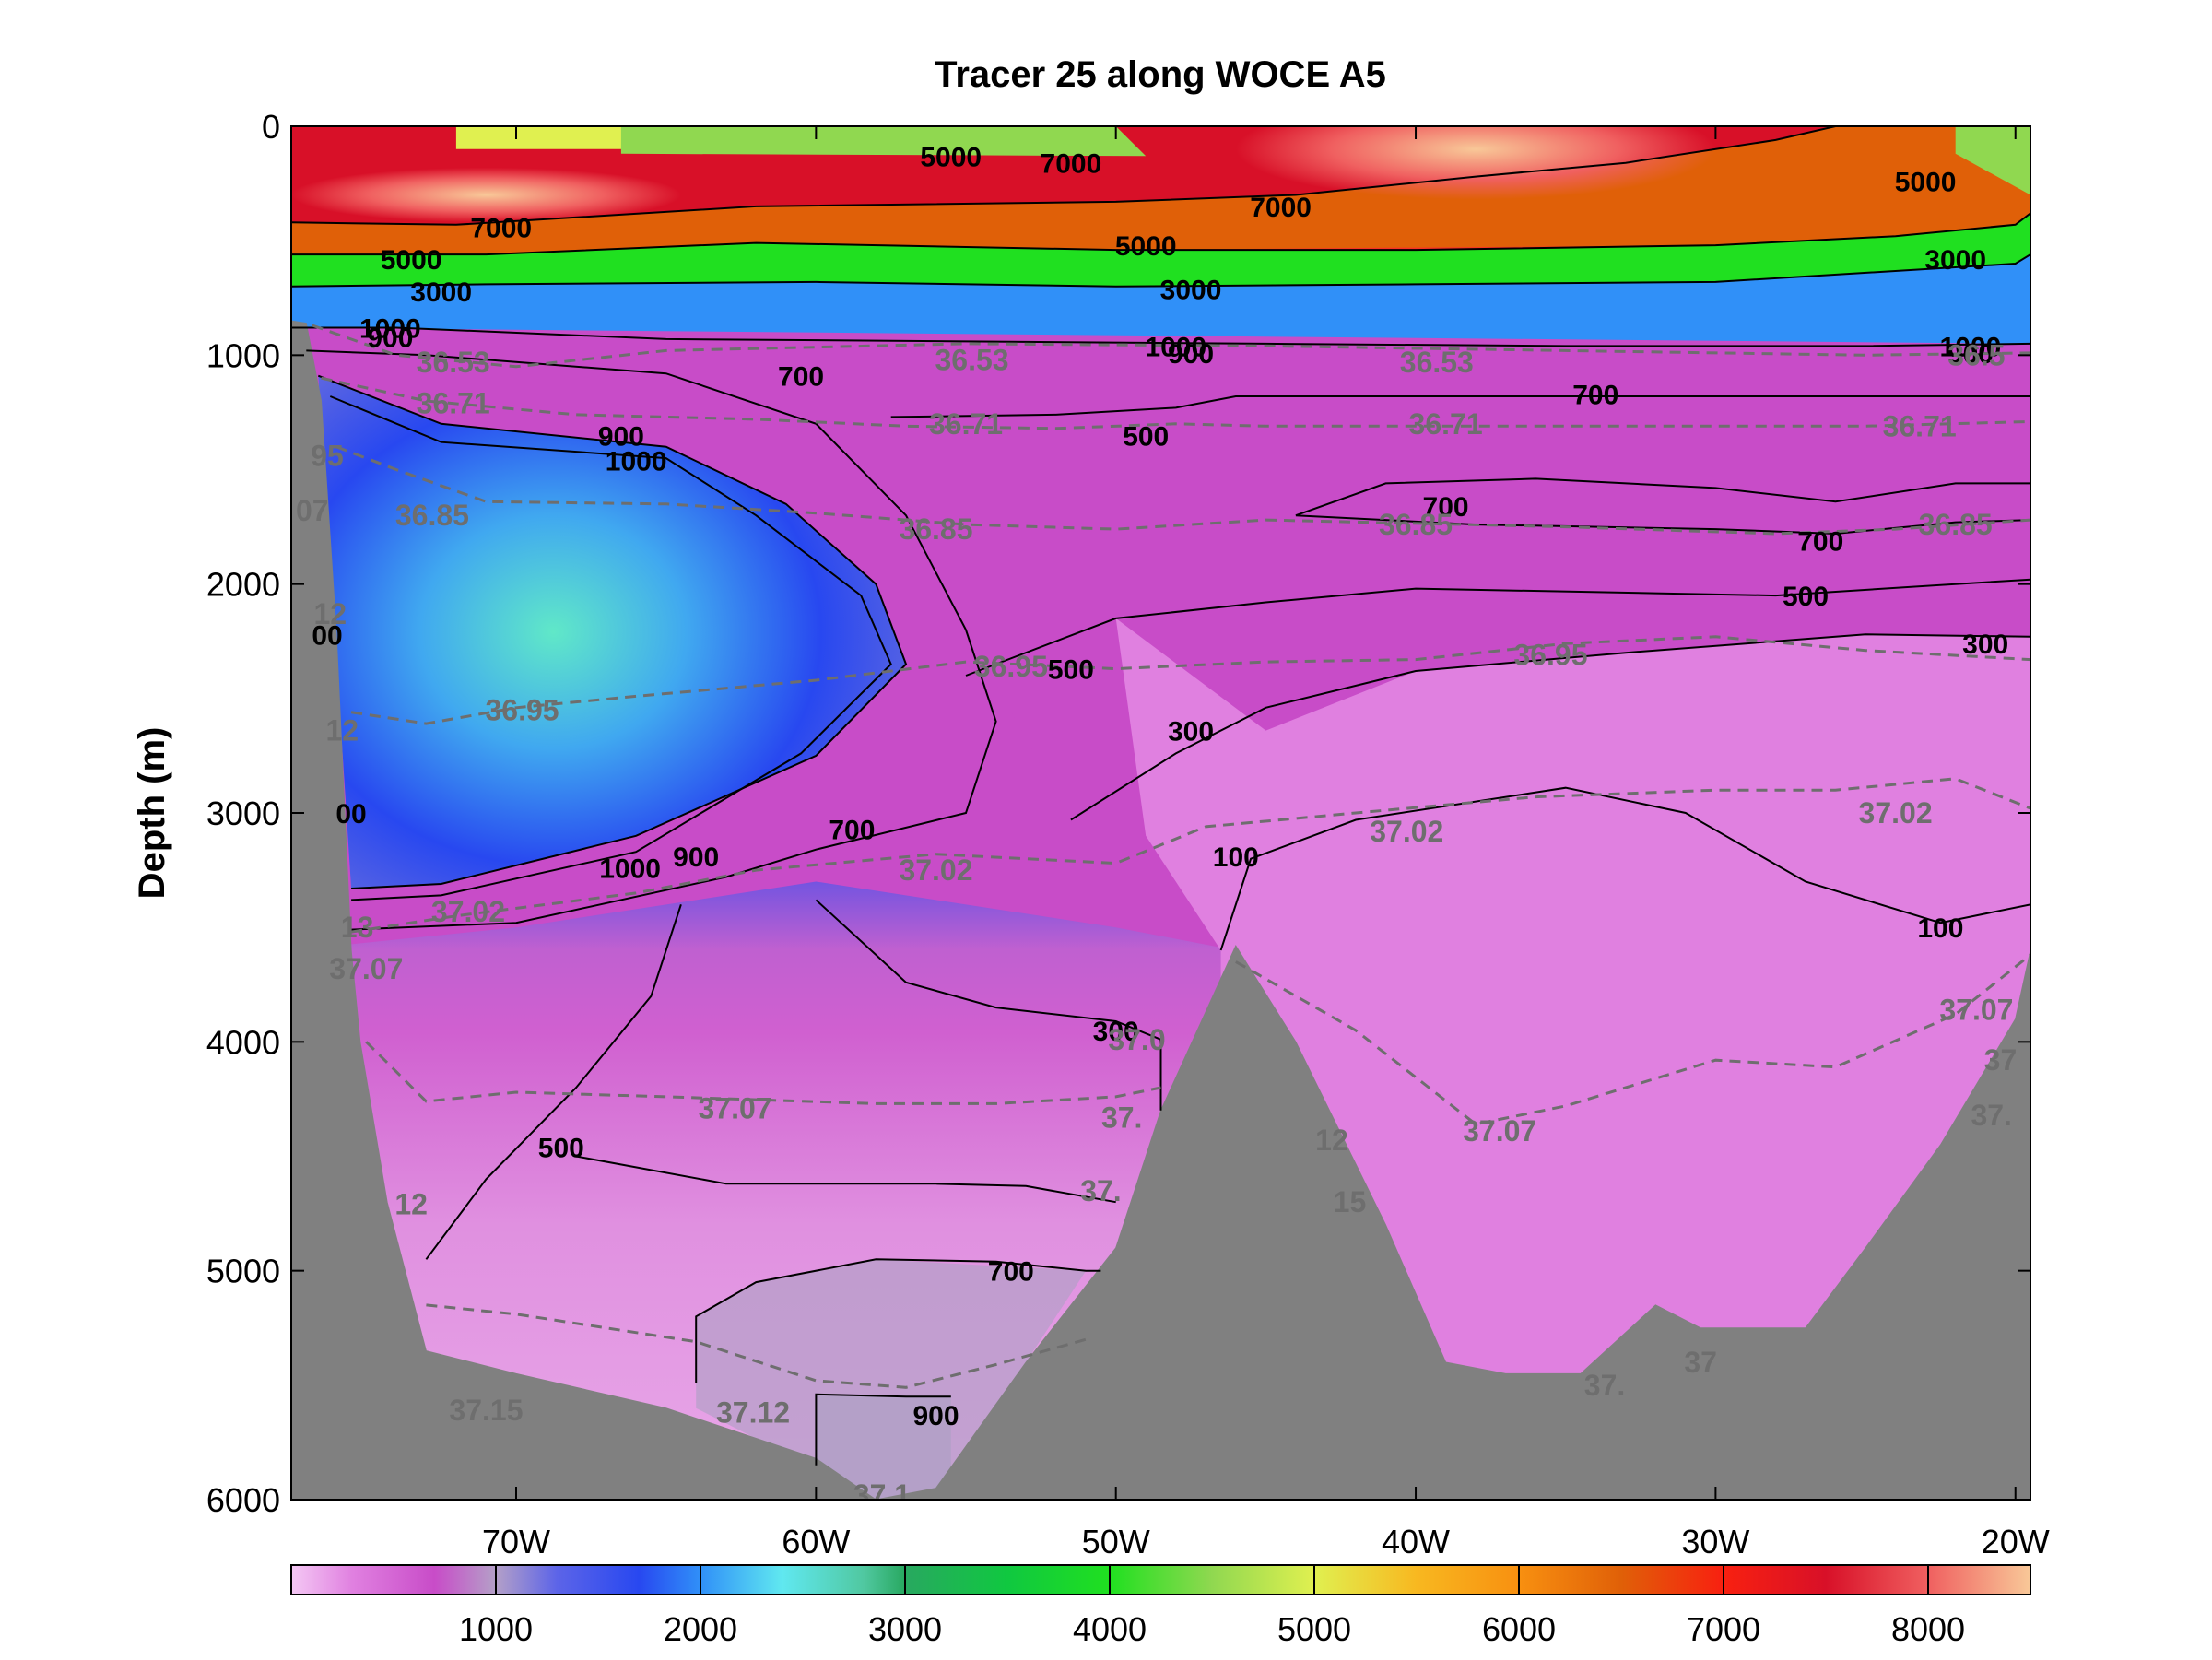 The height and width of the screenshot is (1660, 2212). I want to click on tracer-label-1: 7000, so click(1071, 164).